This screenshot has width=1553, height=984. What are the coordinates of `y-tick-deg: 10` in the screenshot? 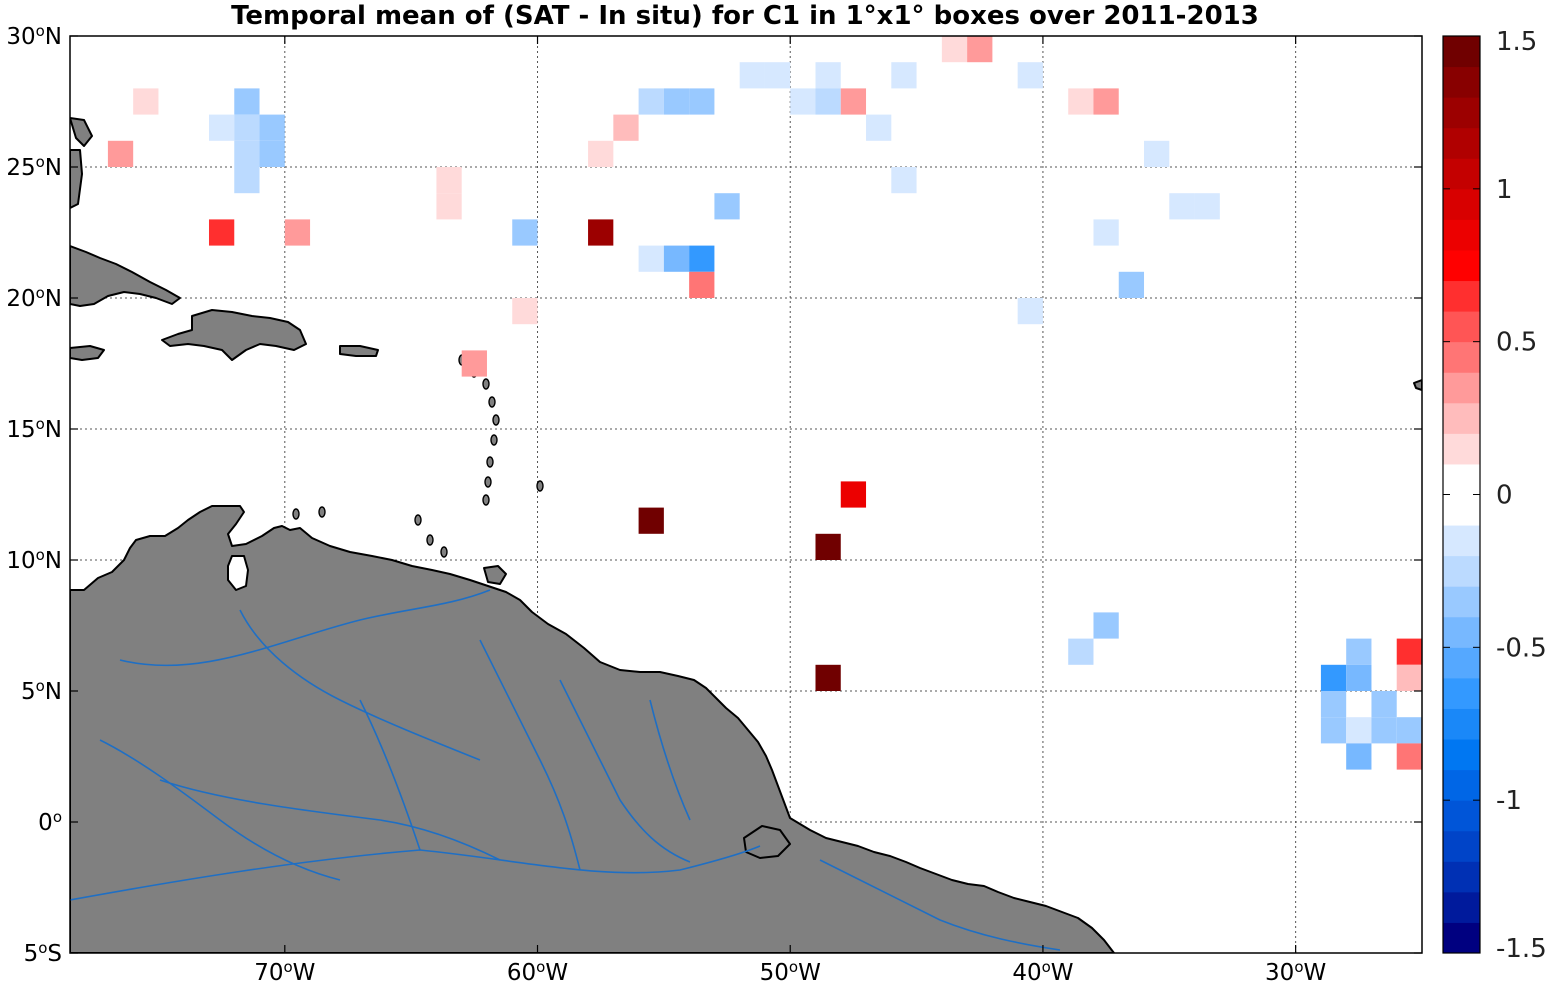 It's located at (20, 561).